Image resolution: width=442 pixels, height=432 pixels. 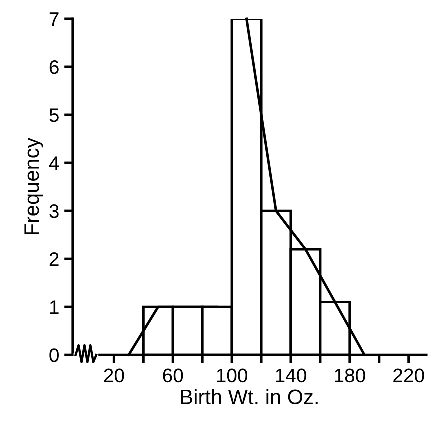 What do you see at coordinates (350, 375) in the screenshot?
I see `x-tick-label: 180` at bounding box center [350, 375].